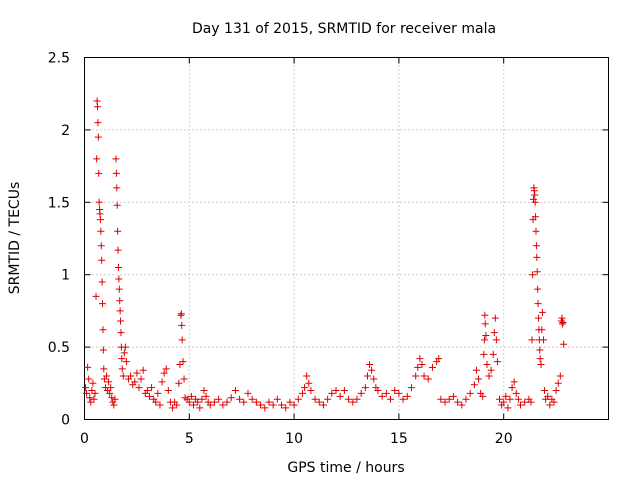 This screenshot has width=640, height=480. Describe the element at coordinates (504, 439) in the screenshot. I see `x-tick-label: 20` at that location.